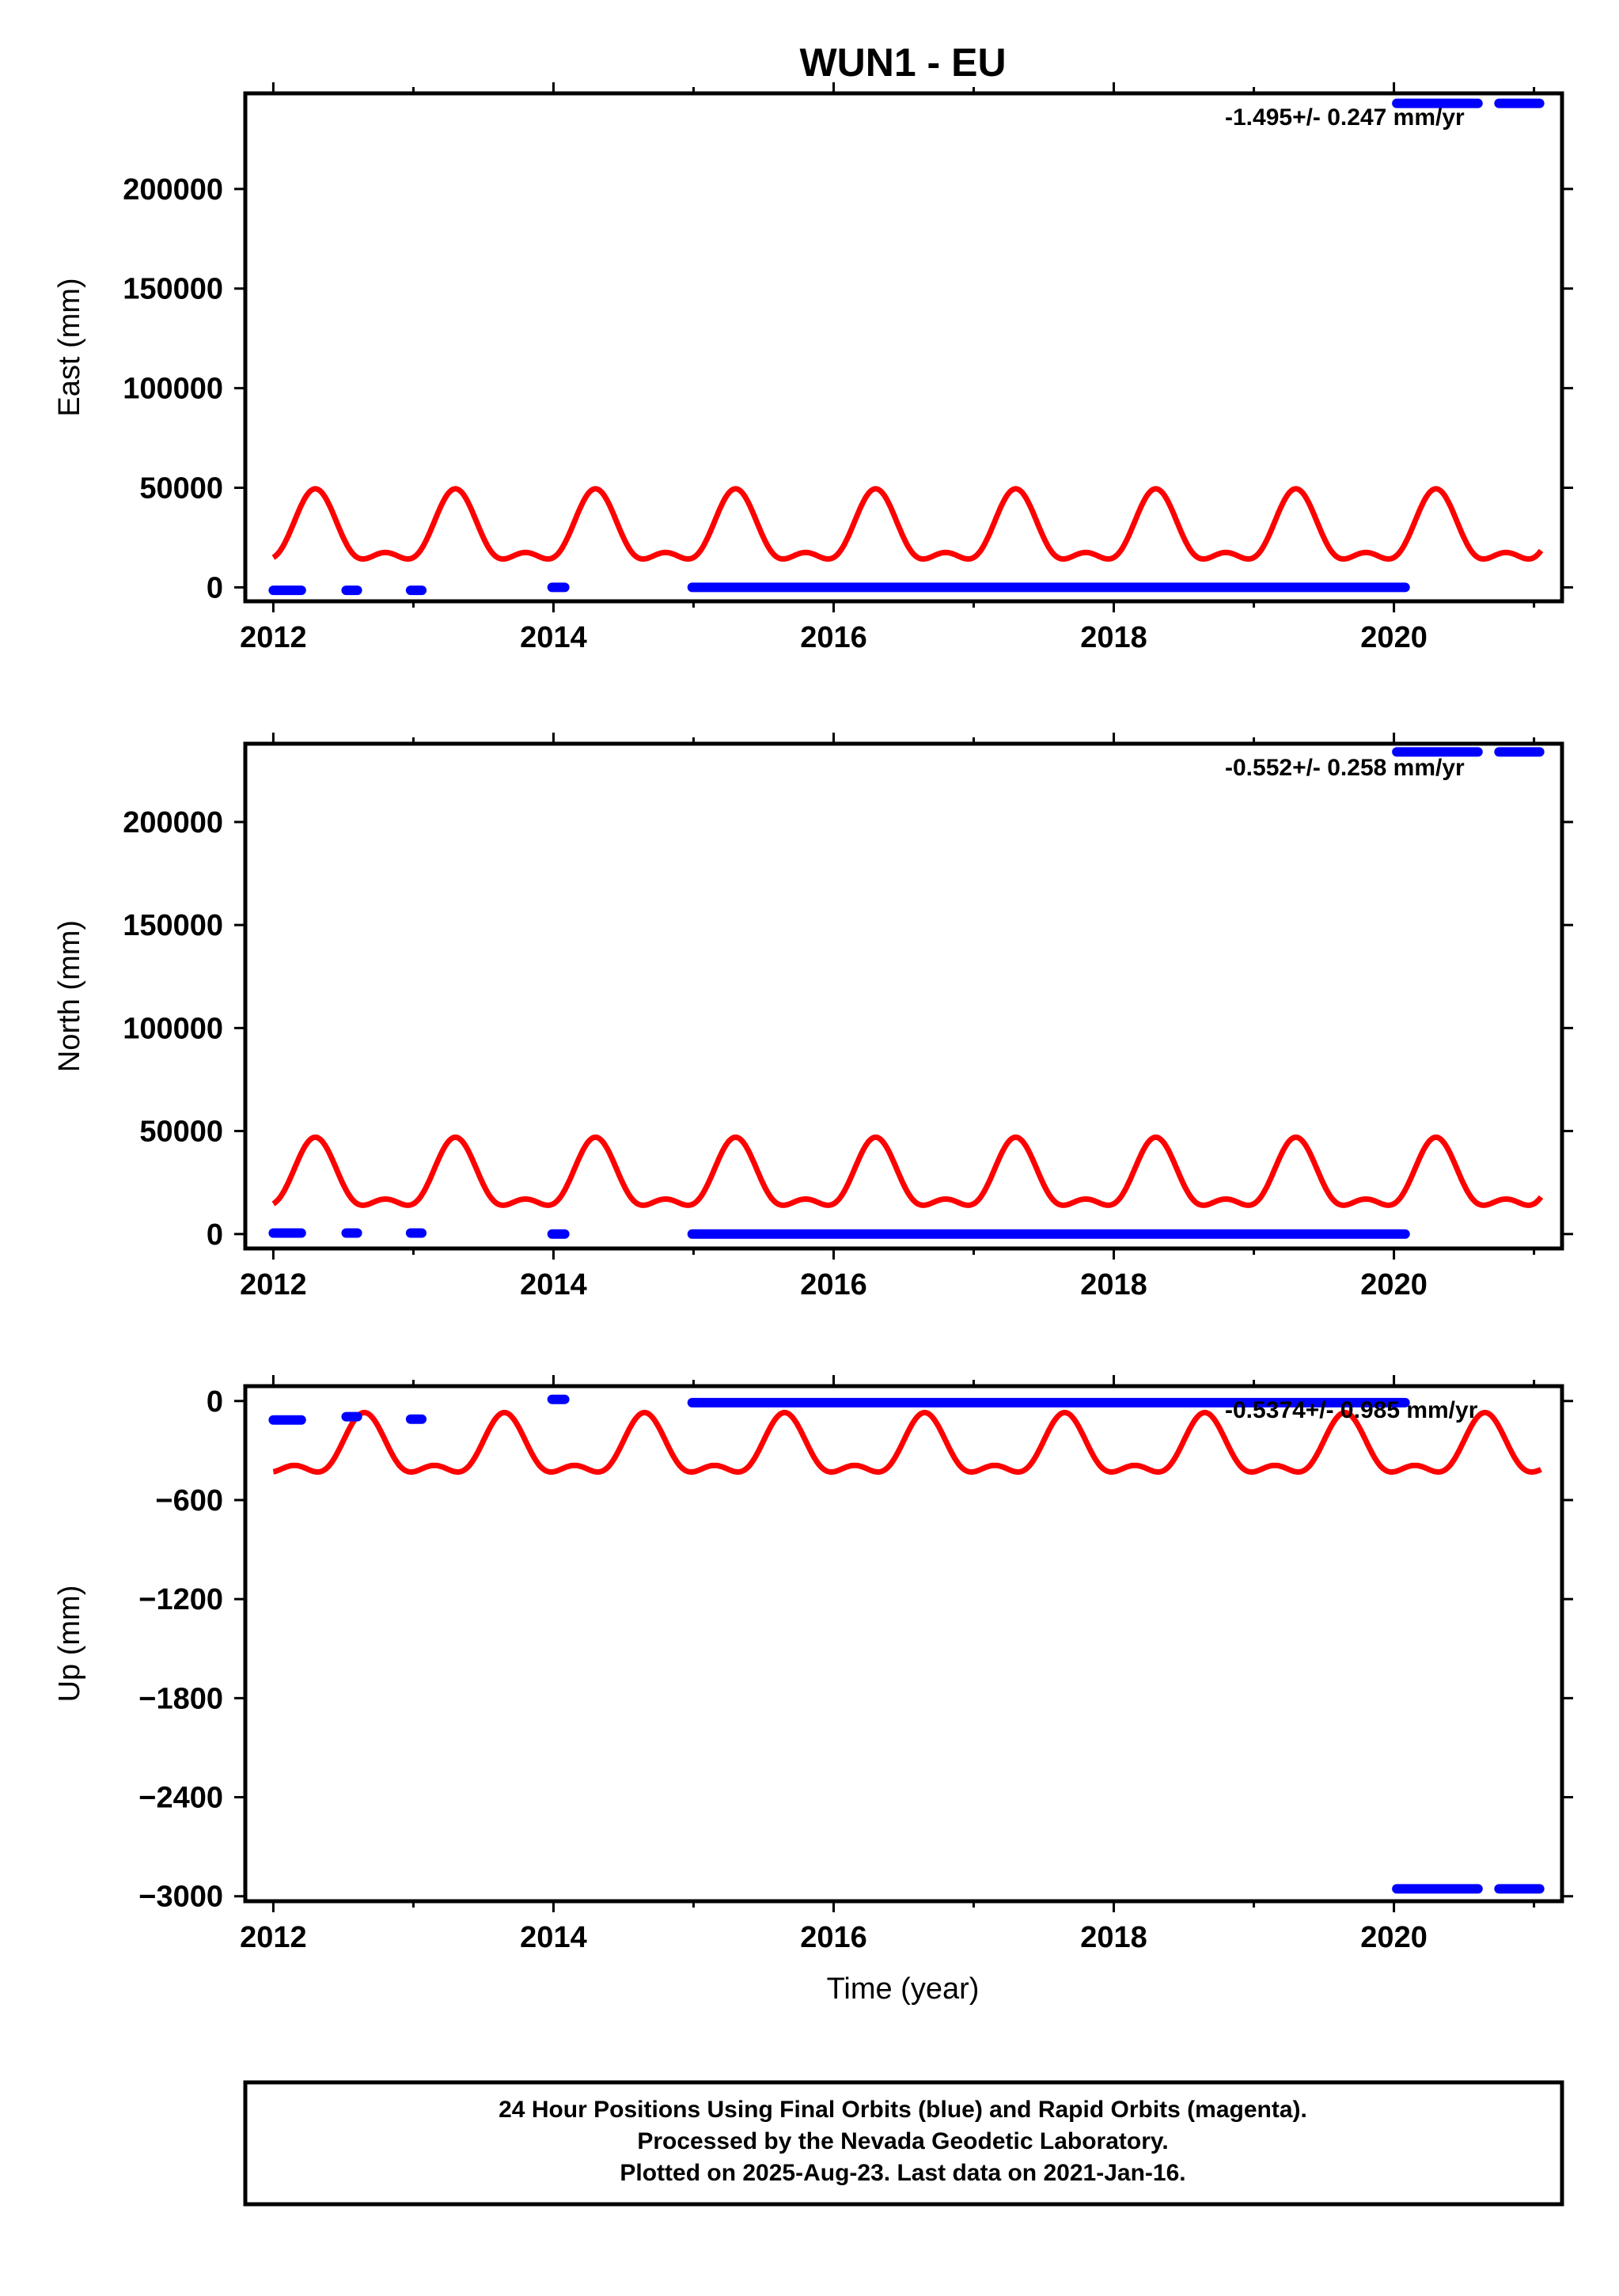 The width and height of the screenshot is (1619, 2296). I want to click on north-x-tick-label: 2016, so click(833, 1284).